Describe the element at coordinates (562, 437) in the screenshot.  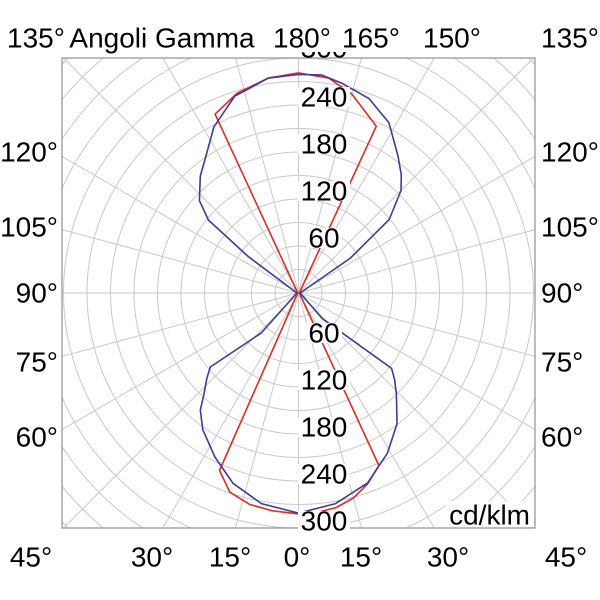
I see `gamma-label-right: 60°` at that location.